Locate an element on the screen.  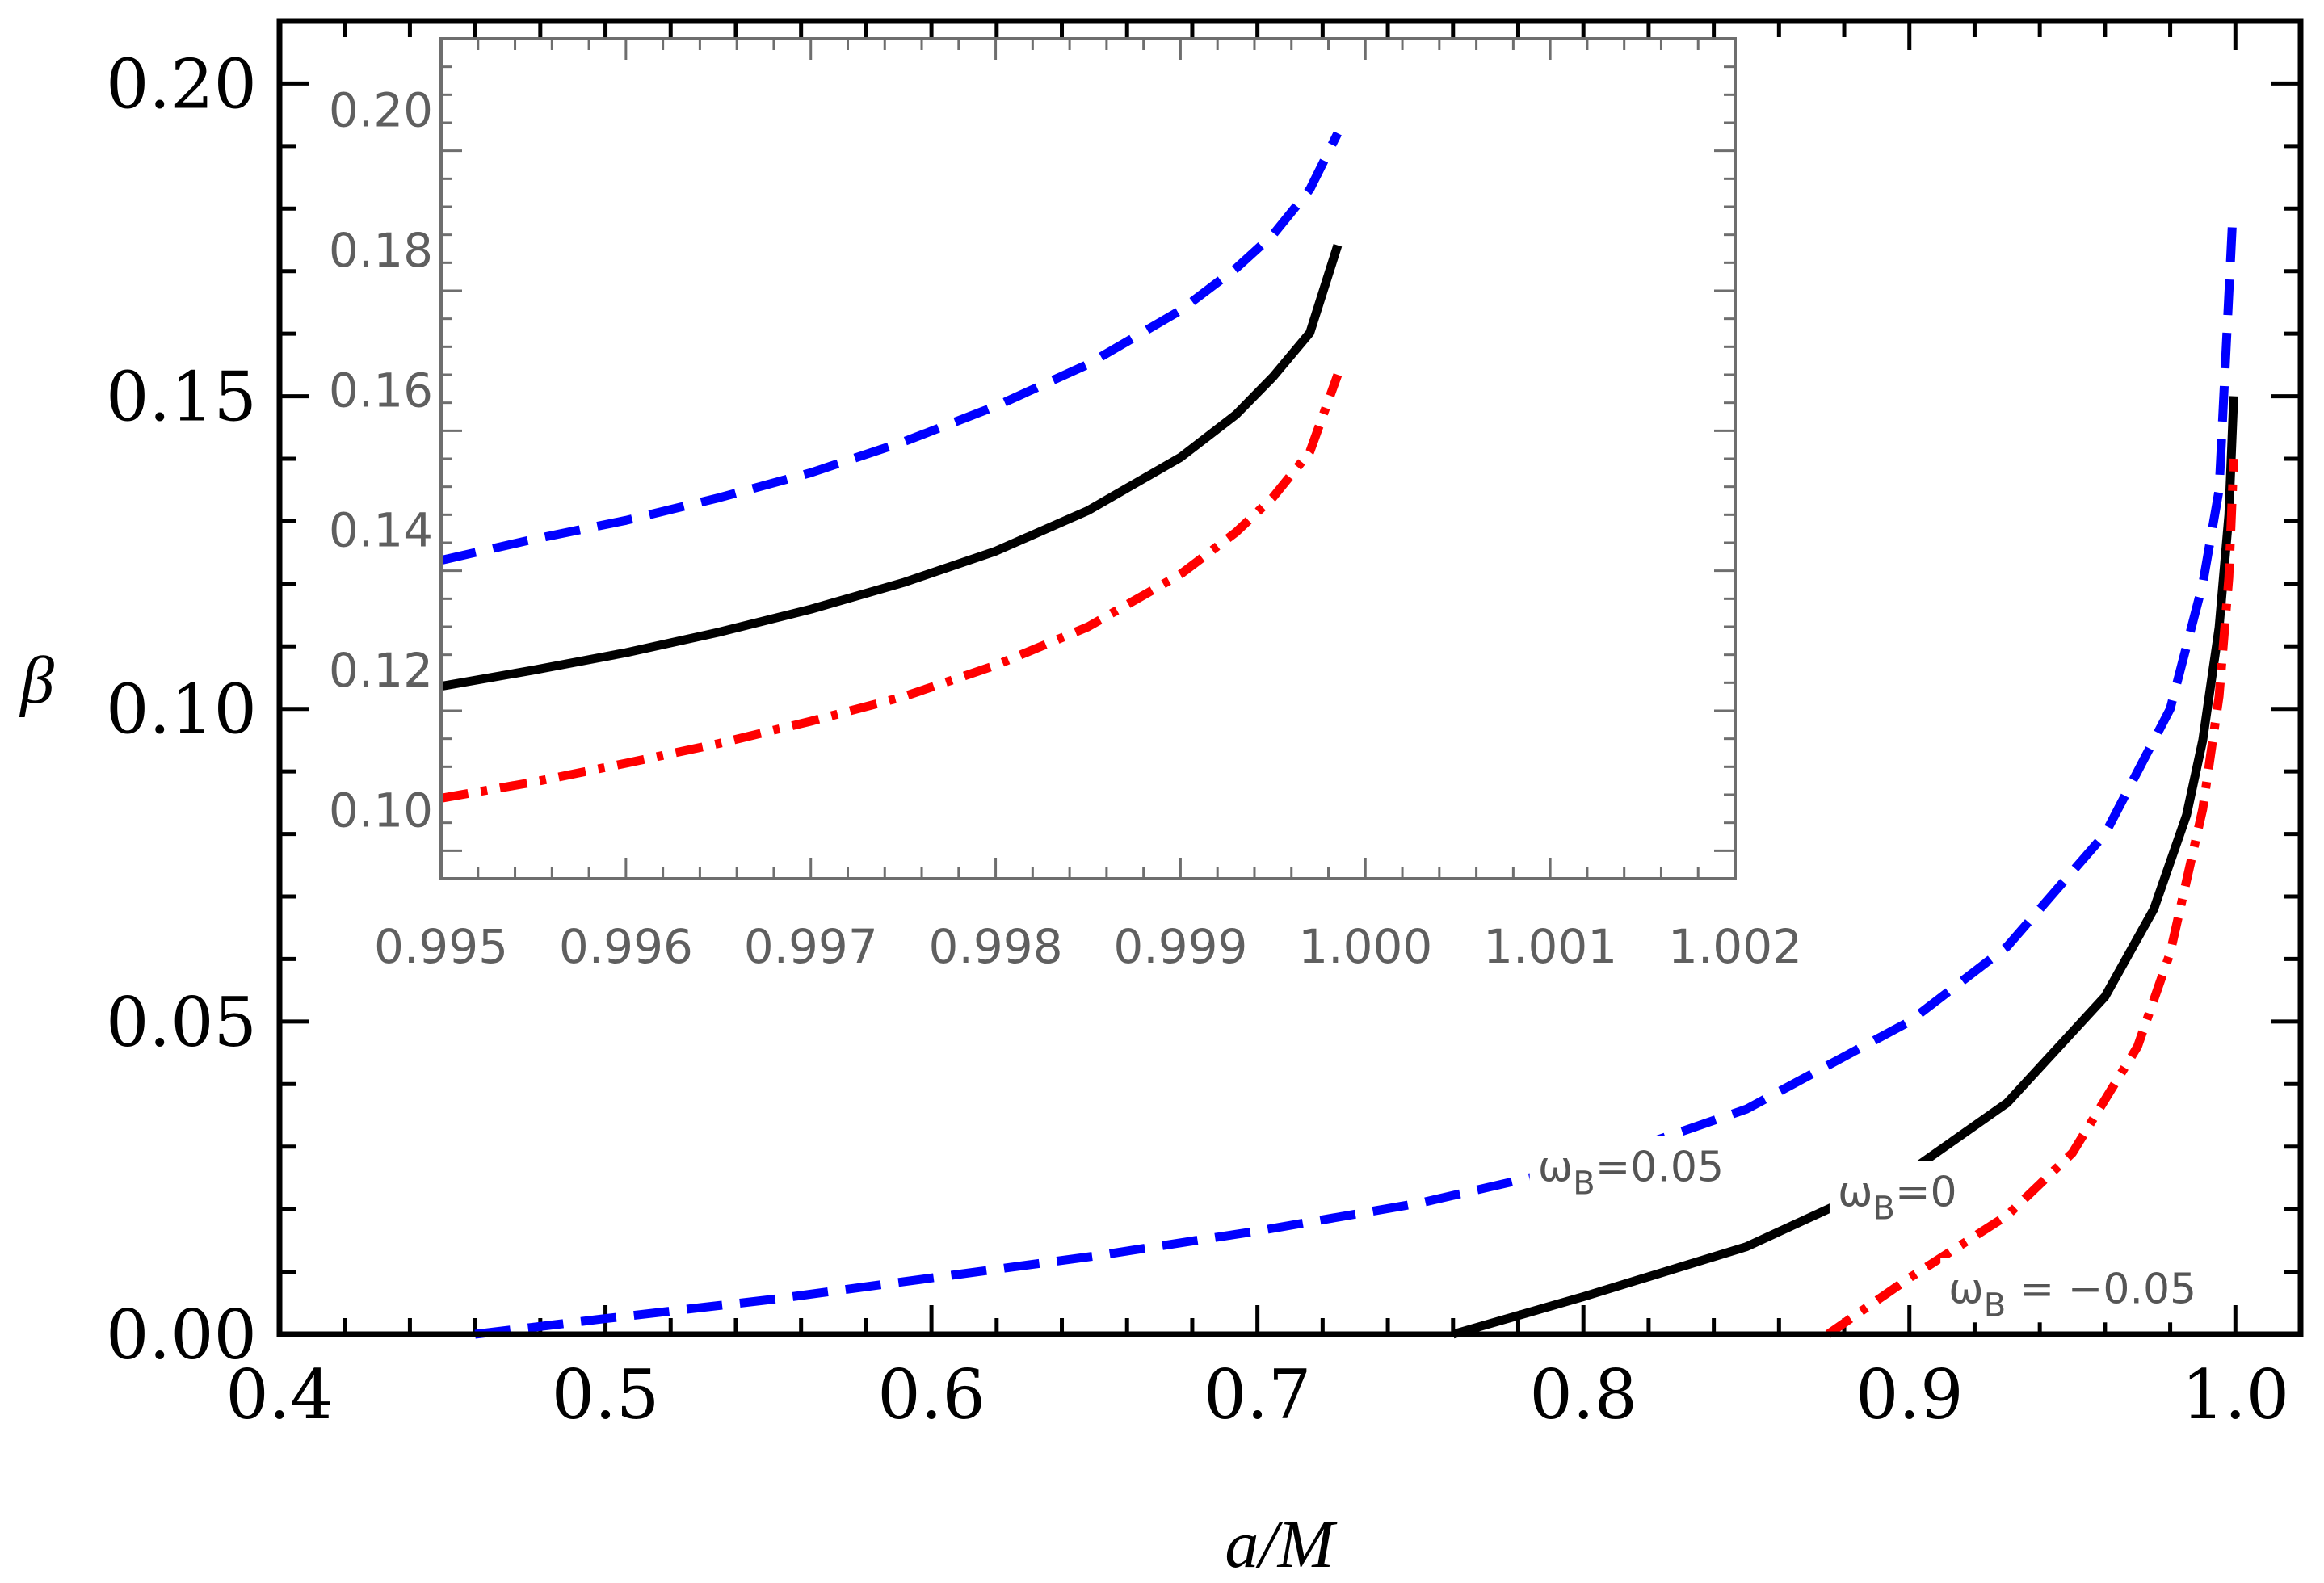
curve-label-value: =0 is located at coordinates (1926, 1192).